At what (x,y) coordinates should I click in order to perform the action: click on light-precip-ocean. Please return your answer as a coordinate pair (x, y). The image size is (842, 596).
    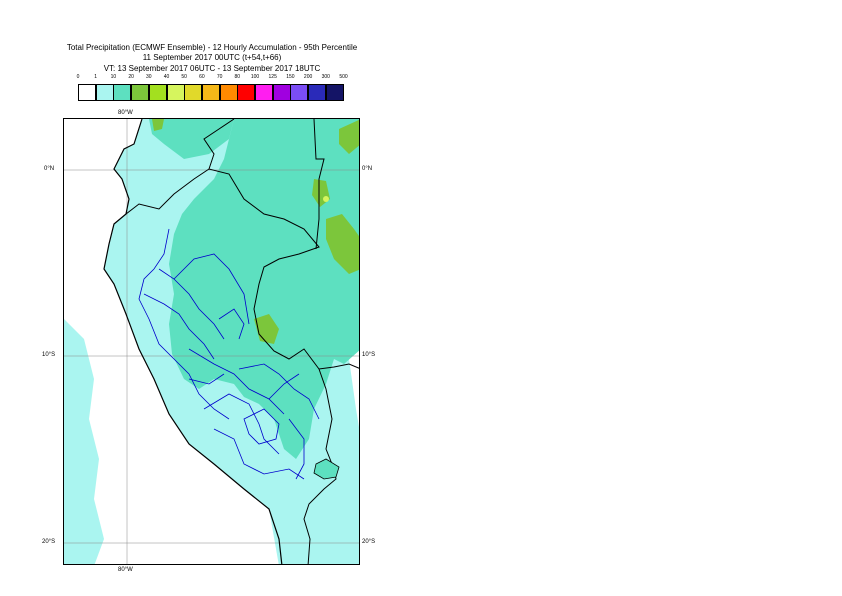
    Looking at the image, I should click on (84, 441).